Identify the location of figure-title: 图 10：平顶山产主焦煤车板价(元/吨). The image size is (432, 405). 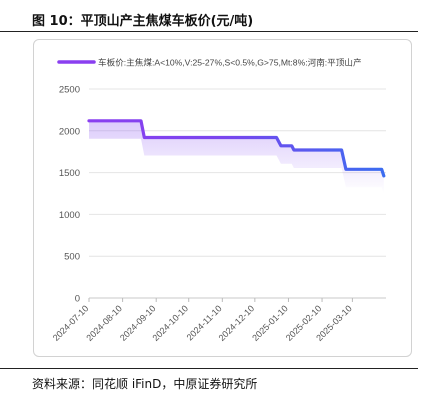
(143, 21).